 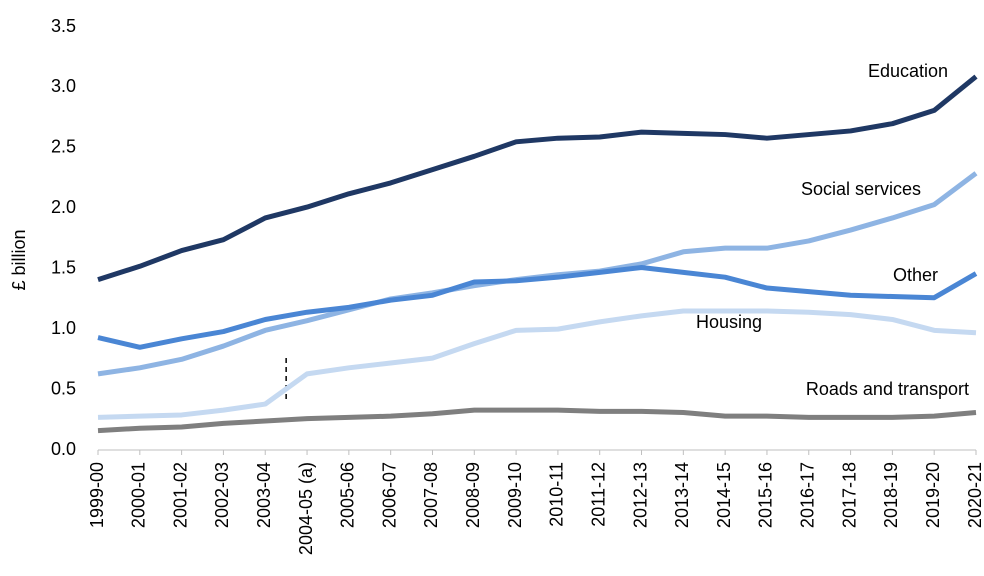 What do you see at coordinates (306, 508) in the screenshot?
I see `x-tick-label: 2004-05 (a)` at bounding box center [306, 508].